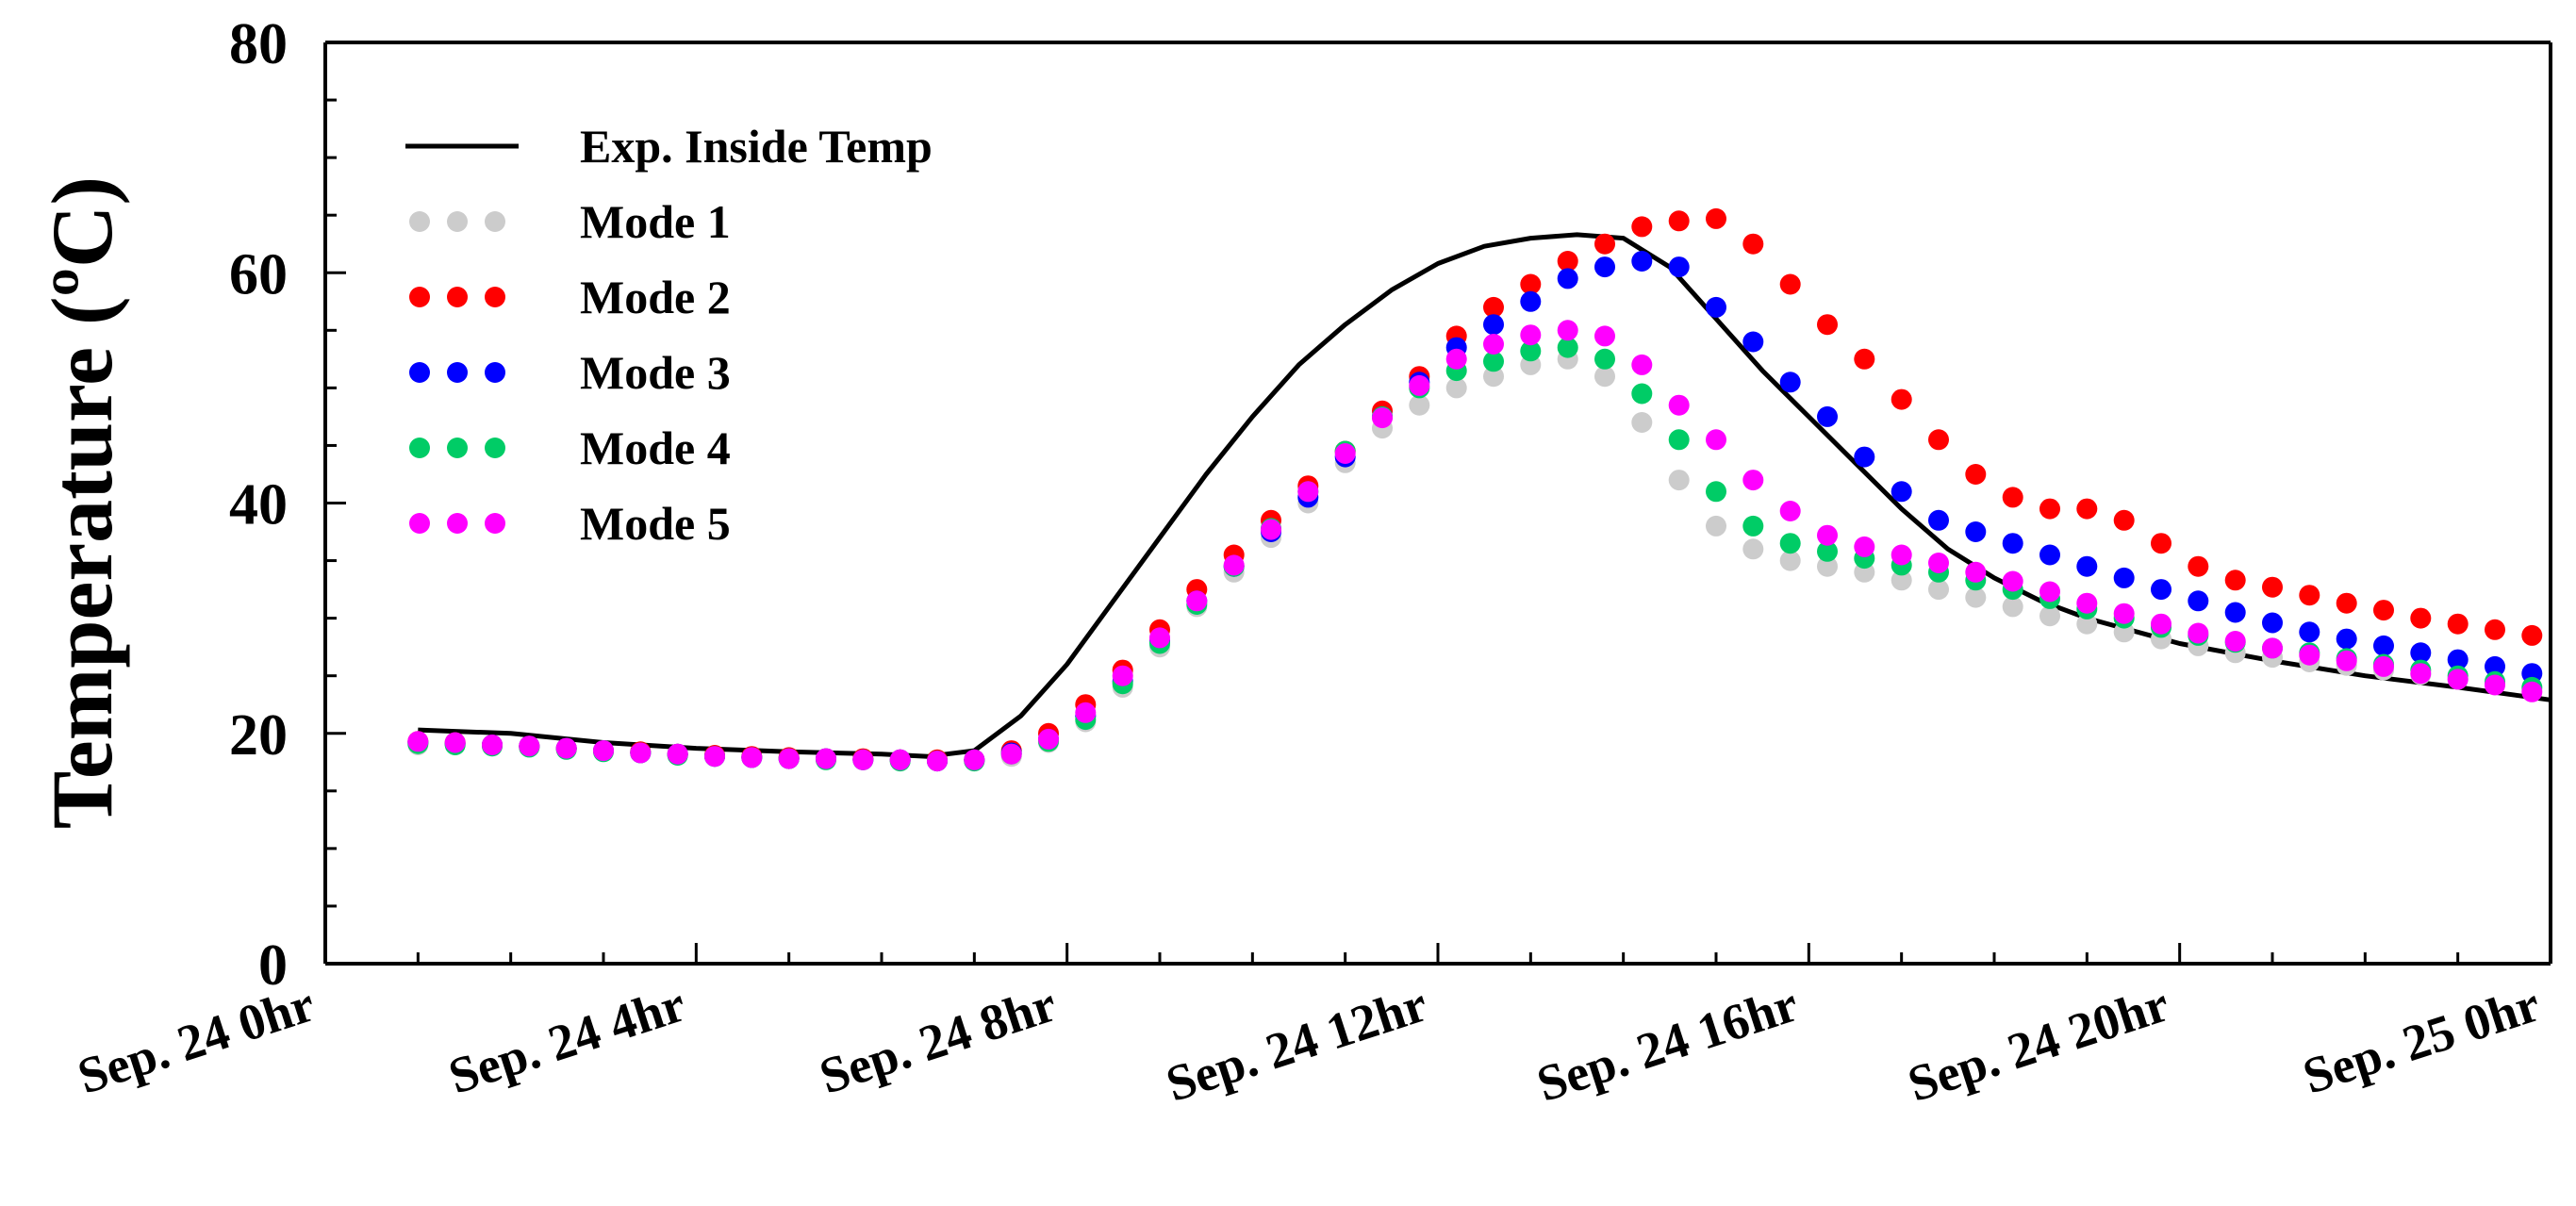 The width and height of the screenshot is (2576, 1206). What do you see at coordinates (938, 1039) in the screenshot?
I see `x-tick-label: Sep. 24 8hr` at bounding box center [938, 1039].